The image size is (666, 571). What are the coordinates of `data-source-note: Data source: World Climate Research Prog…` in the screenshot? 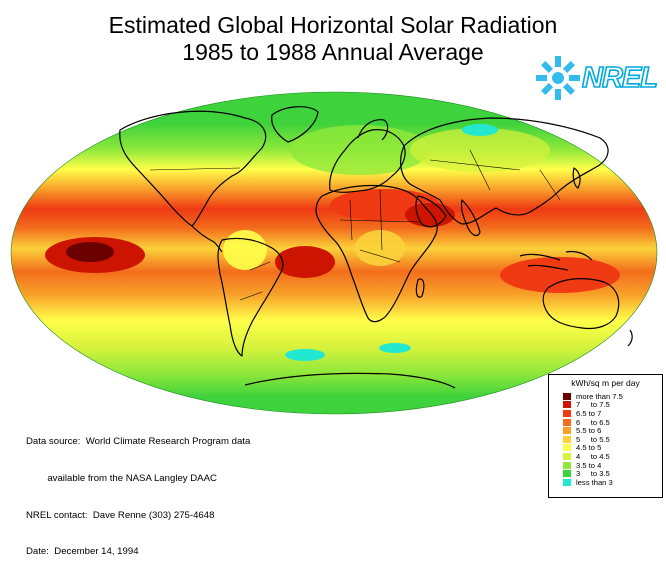 It's located at (138, 491).